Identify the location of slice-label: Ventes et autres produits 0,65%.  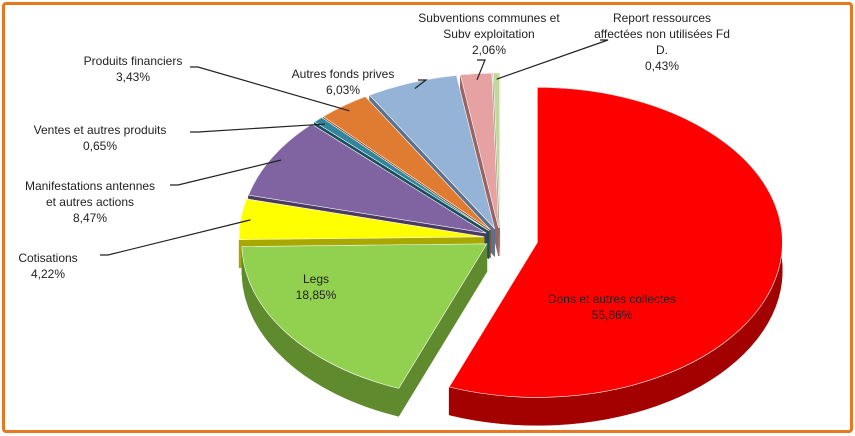
(100, 138).